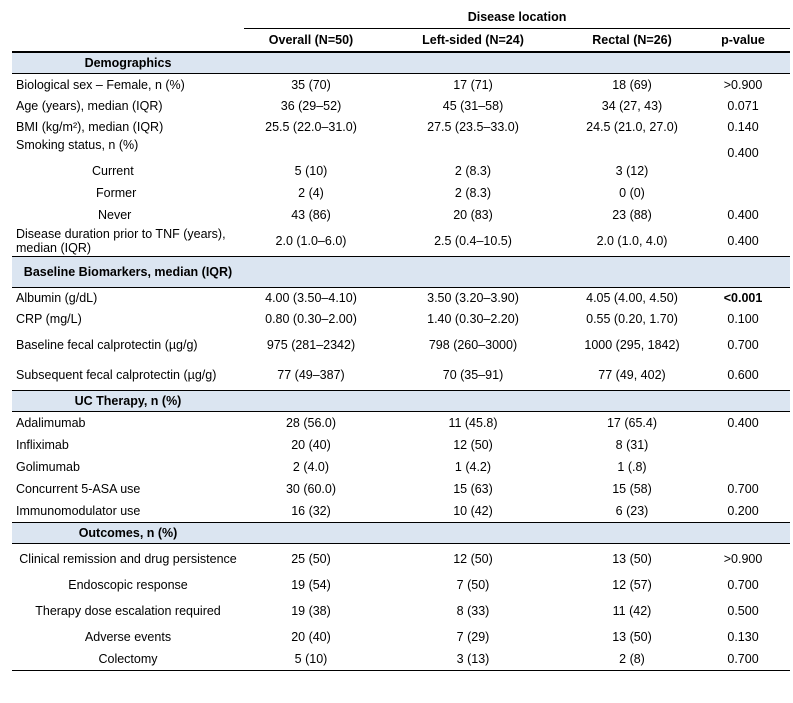  Describe the element at coordinates (116, 375) in the screenshot. I see `row-label: Subsequent fecal calprotectin (µg/g)` at that location.